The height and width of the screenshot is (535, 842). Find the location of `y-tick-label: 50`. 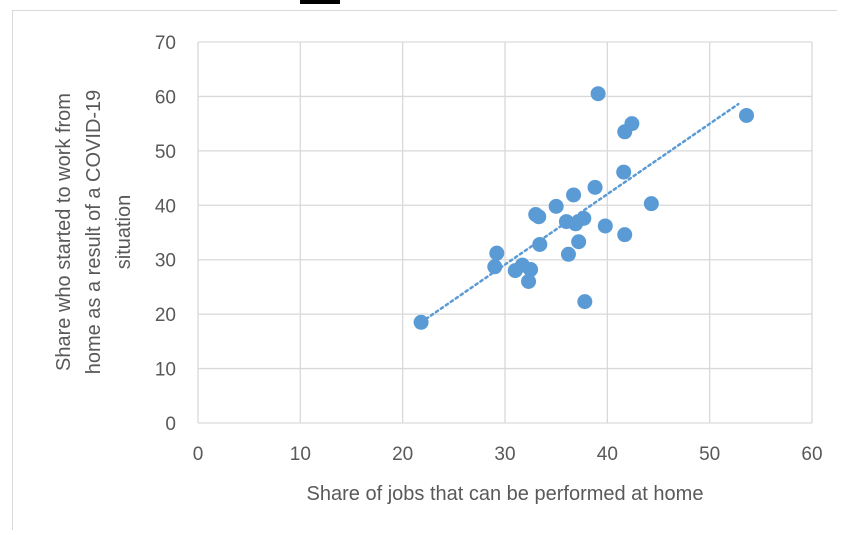

y-tick-label: 50 is located at coordinates (165, 152).